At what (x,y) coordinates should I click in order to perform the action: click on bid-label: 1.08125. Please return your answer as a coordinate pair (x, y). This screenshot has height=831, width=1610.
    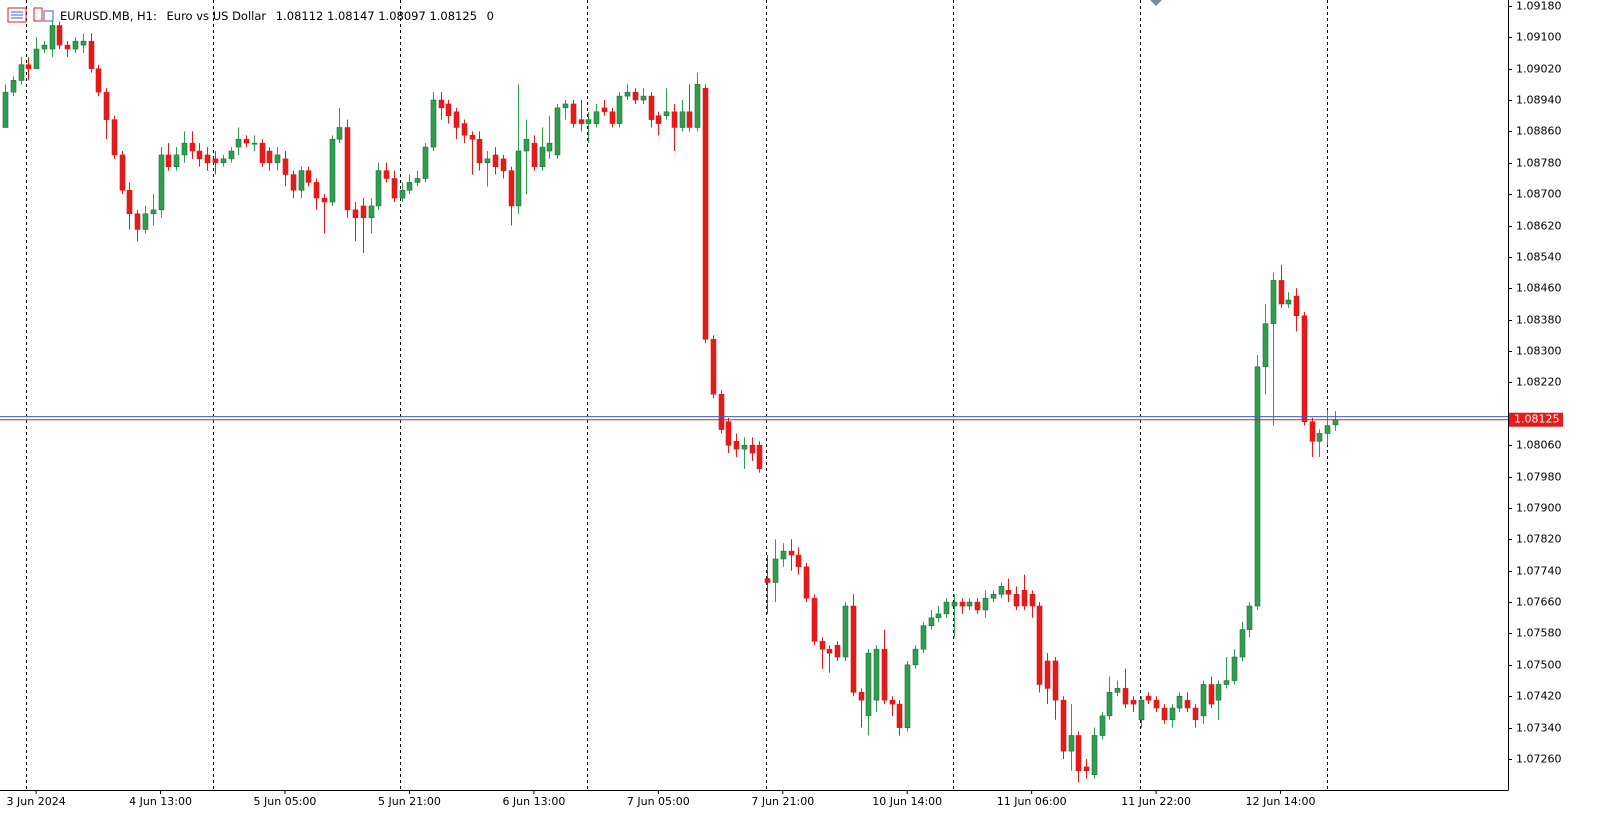
    Looking at the image, I should click on (1537, 419).